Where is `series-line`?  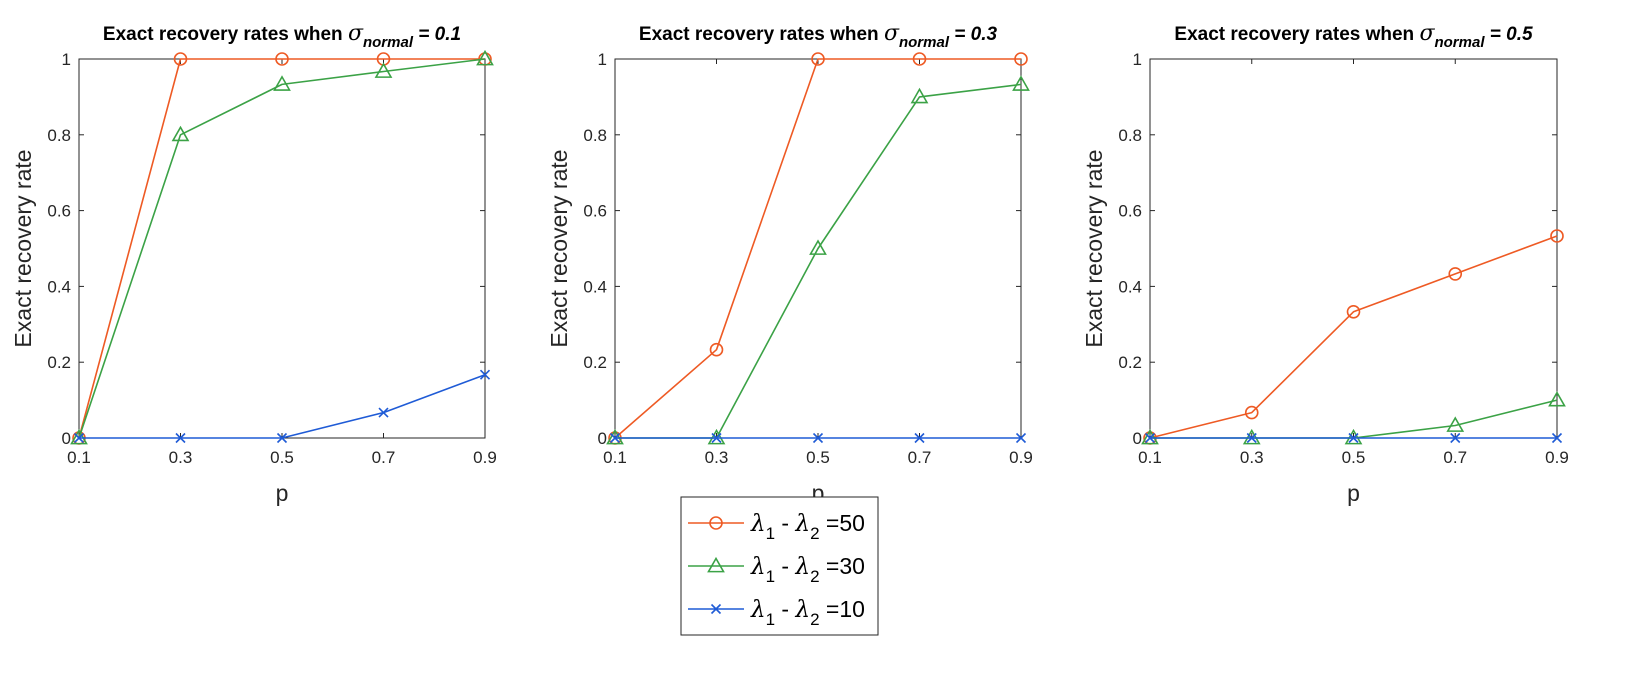
series-line is located at coordinates (817, 248).